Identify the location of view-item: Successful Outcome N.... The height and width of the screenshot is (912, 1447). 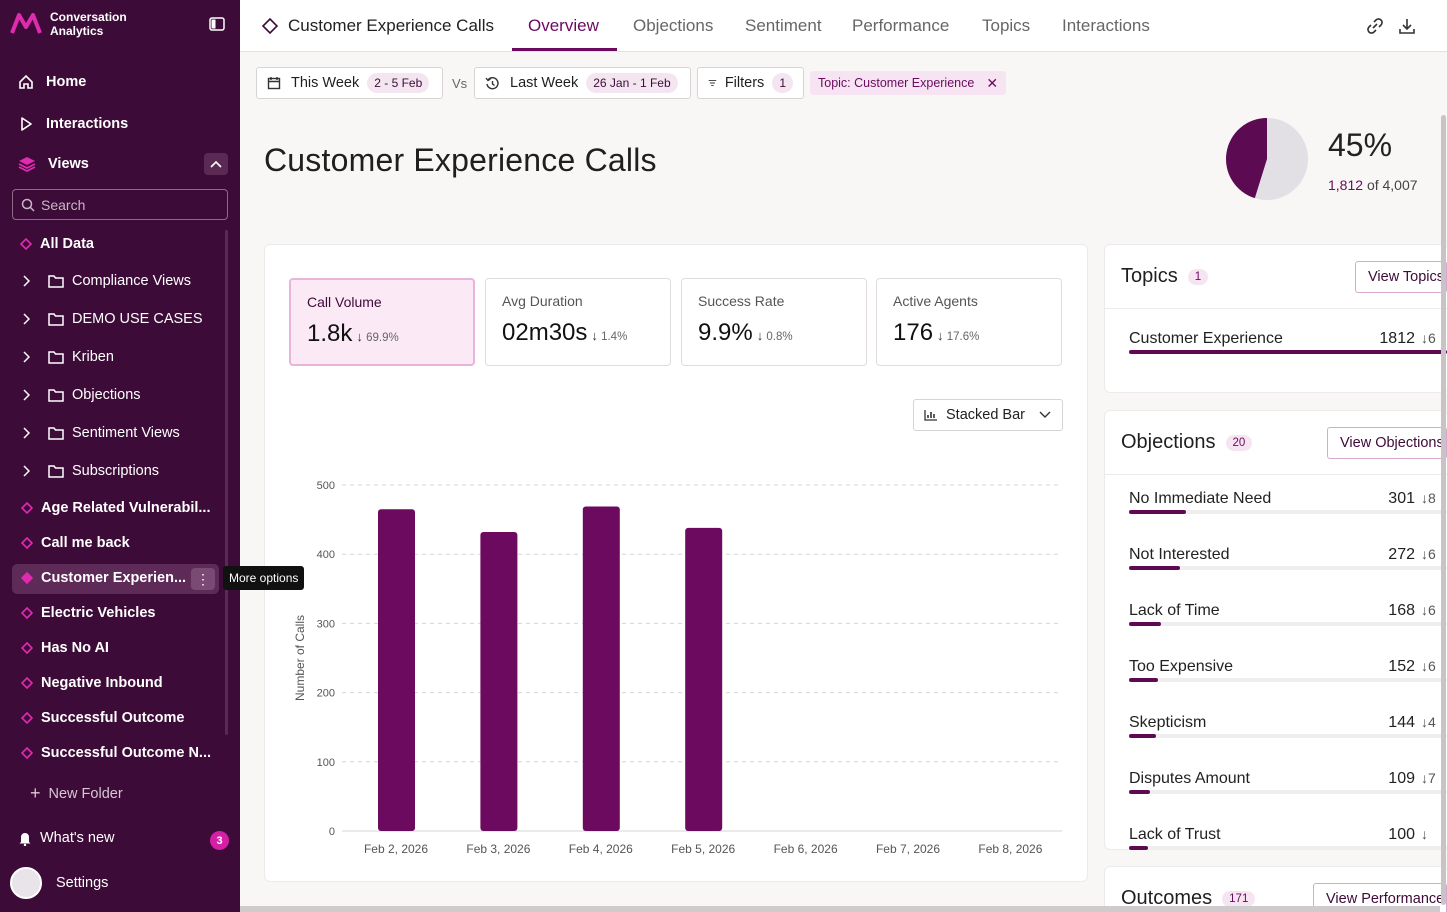
(116, 753).